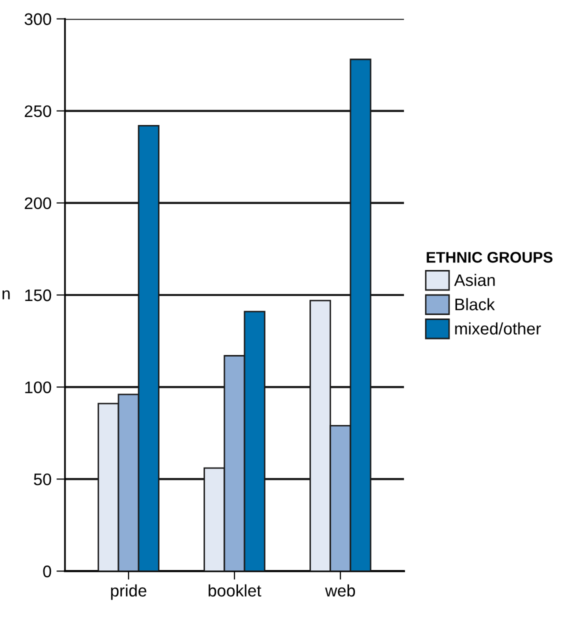  I want to click on legend-label: mixed/other, so click(498, 328).